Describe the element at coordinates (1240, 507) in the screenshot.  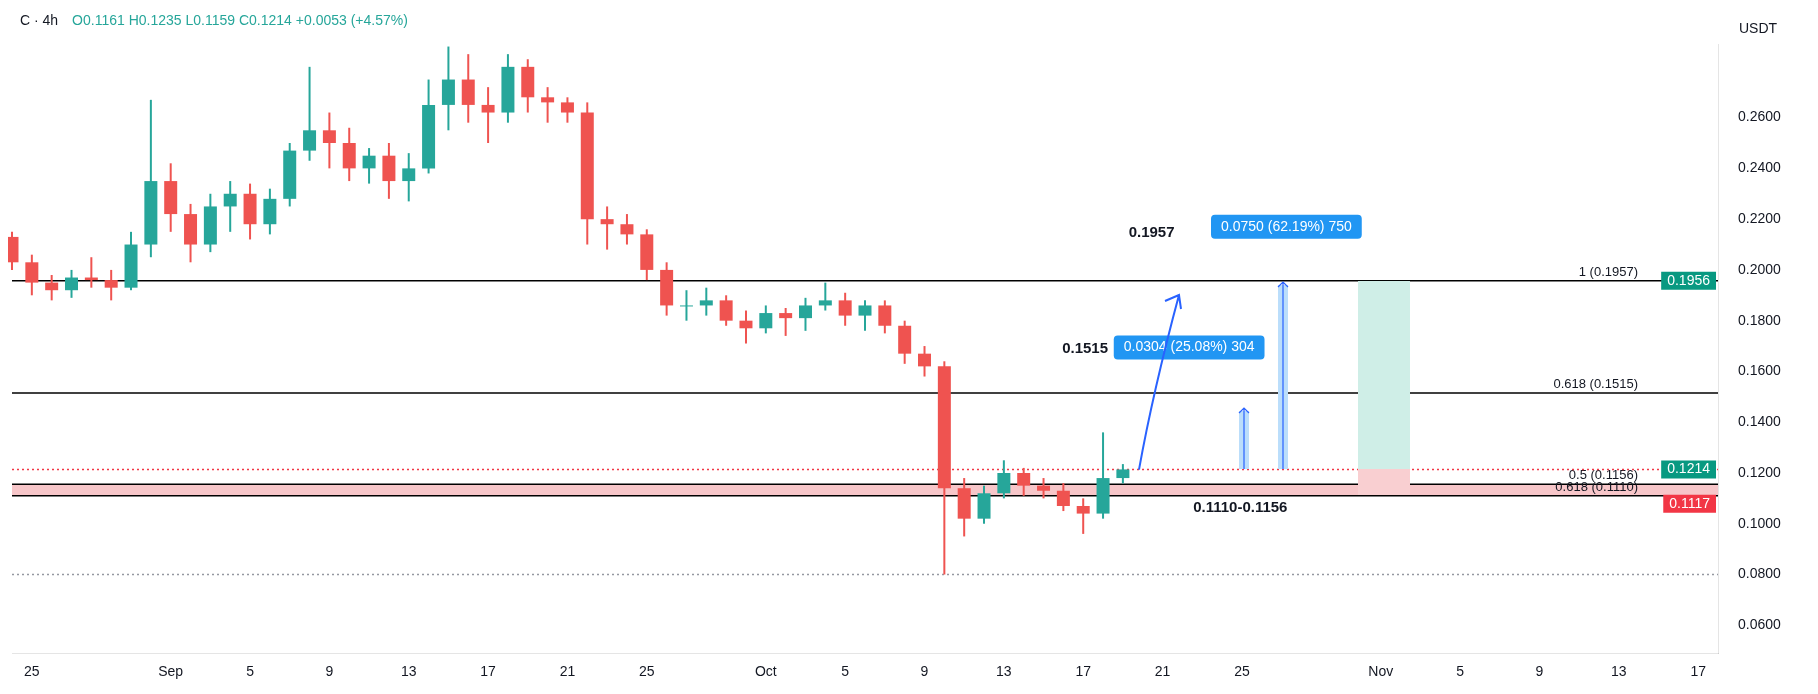
I see `annotation: 0.1110-0.1156` at that location.